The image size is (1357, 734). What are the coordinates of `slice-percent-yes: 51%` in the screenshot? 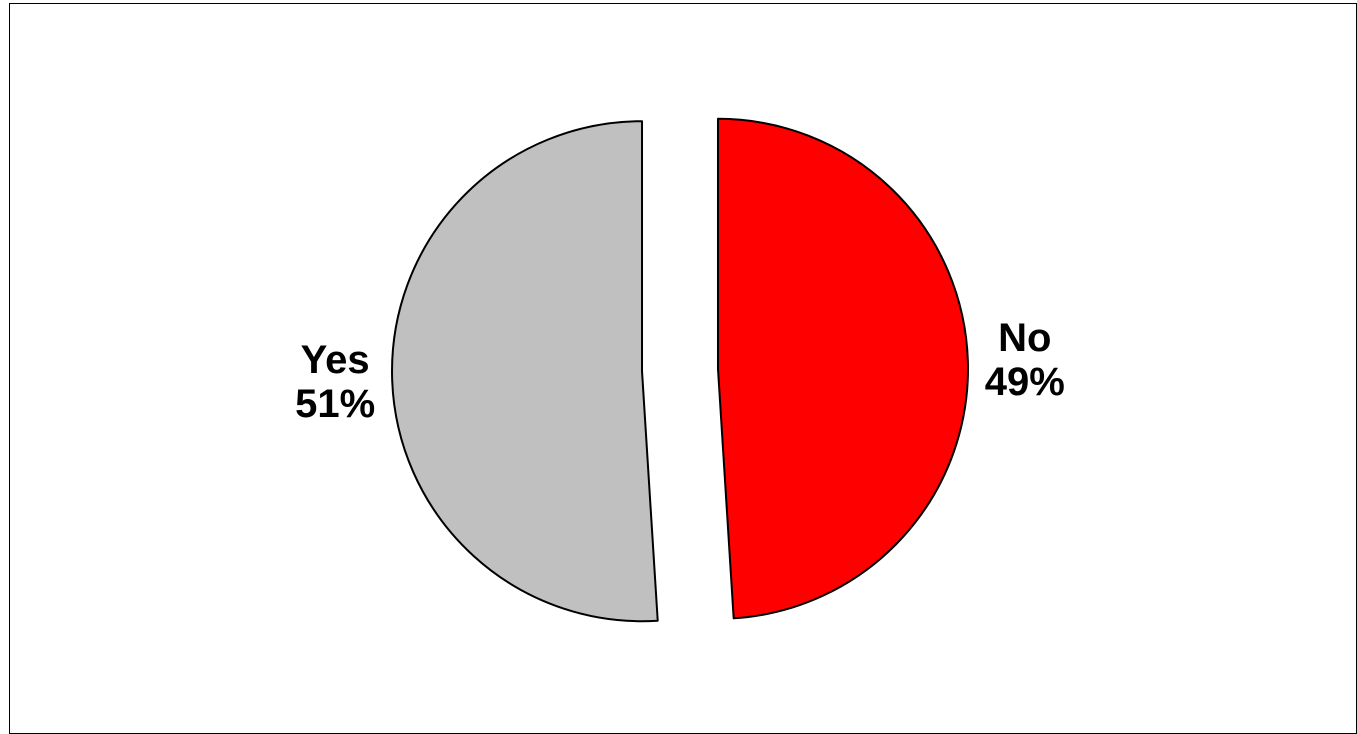 It's located at (335, 404).